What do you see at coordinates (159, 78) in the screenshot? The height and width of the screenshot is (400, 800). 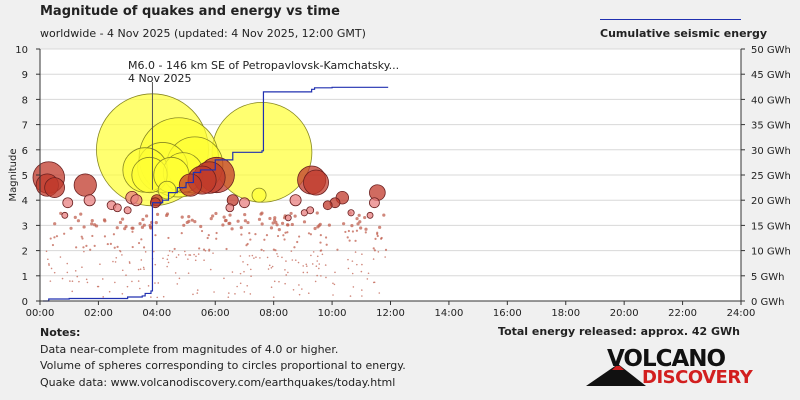 I see `annotation-line2: 4 Nov 2025` at bounding box center [159, 78].